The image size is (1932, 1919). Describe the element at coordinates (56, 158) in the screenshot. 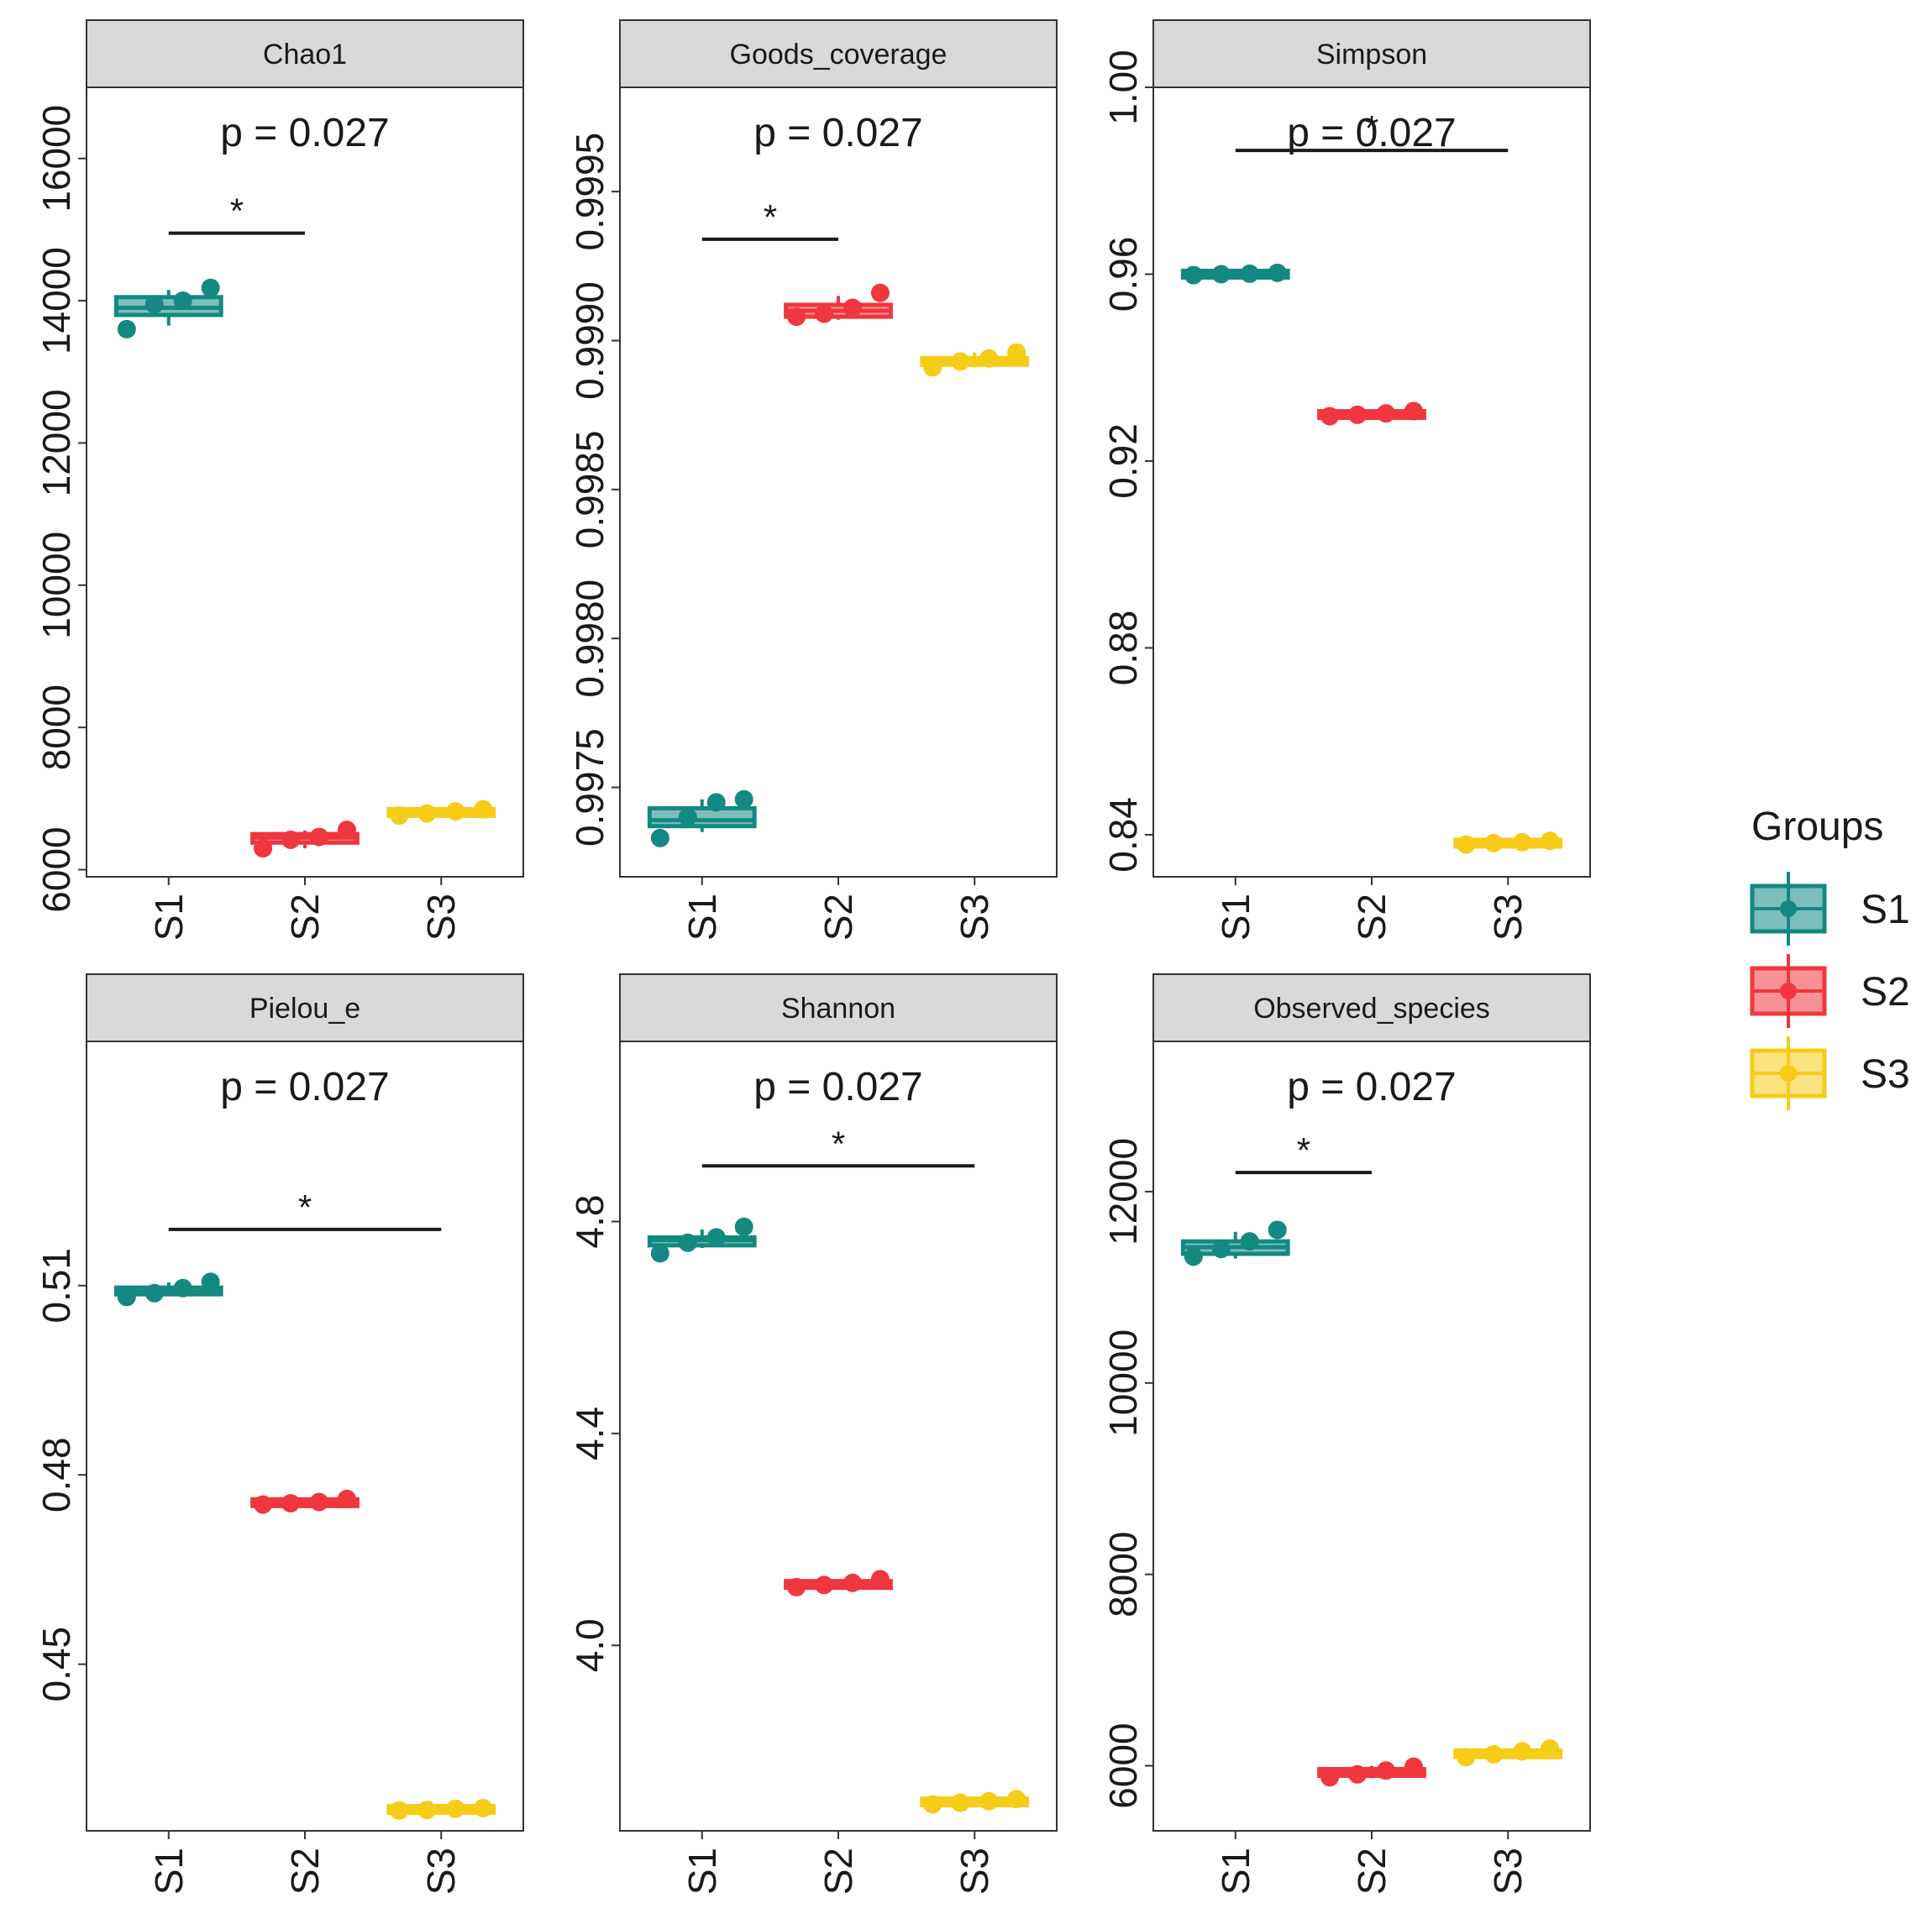

I see `y-tick-label: 16000` at that location.